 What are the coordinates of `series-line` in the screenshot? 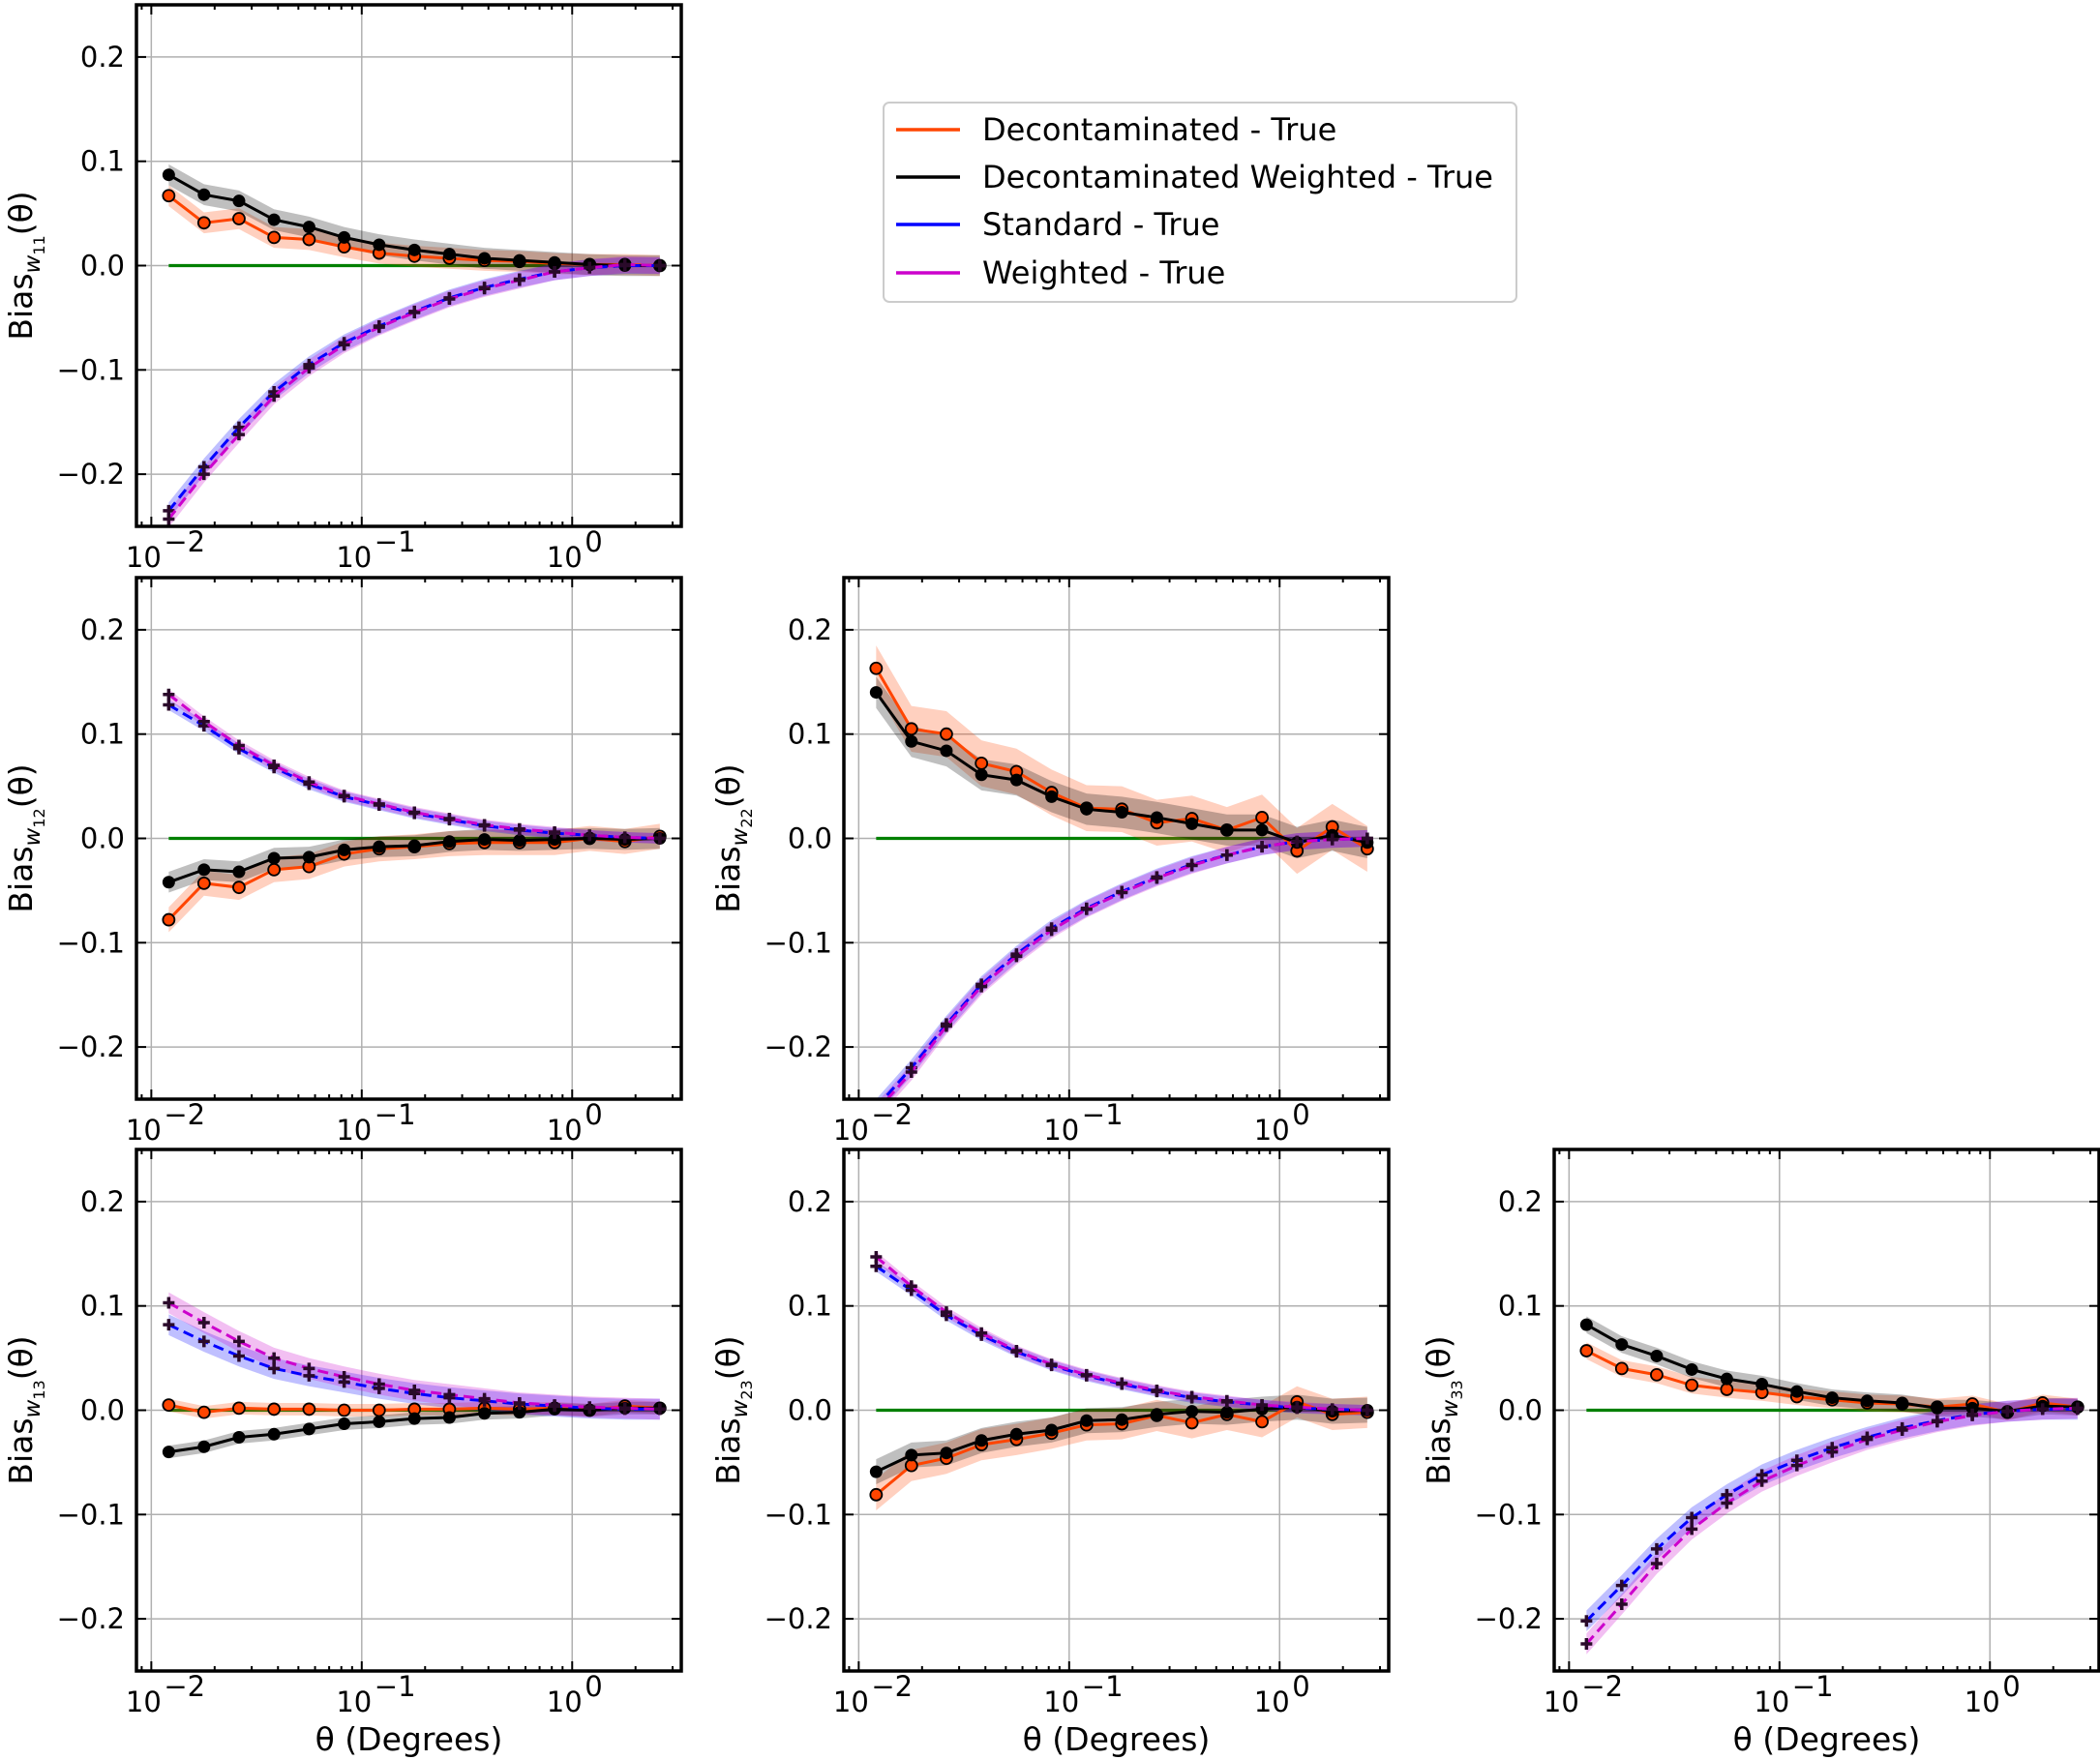 It's located at (414, 766).